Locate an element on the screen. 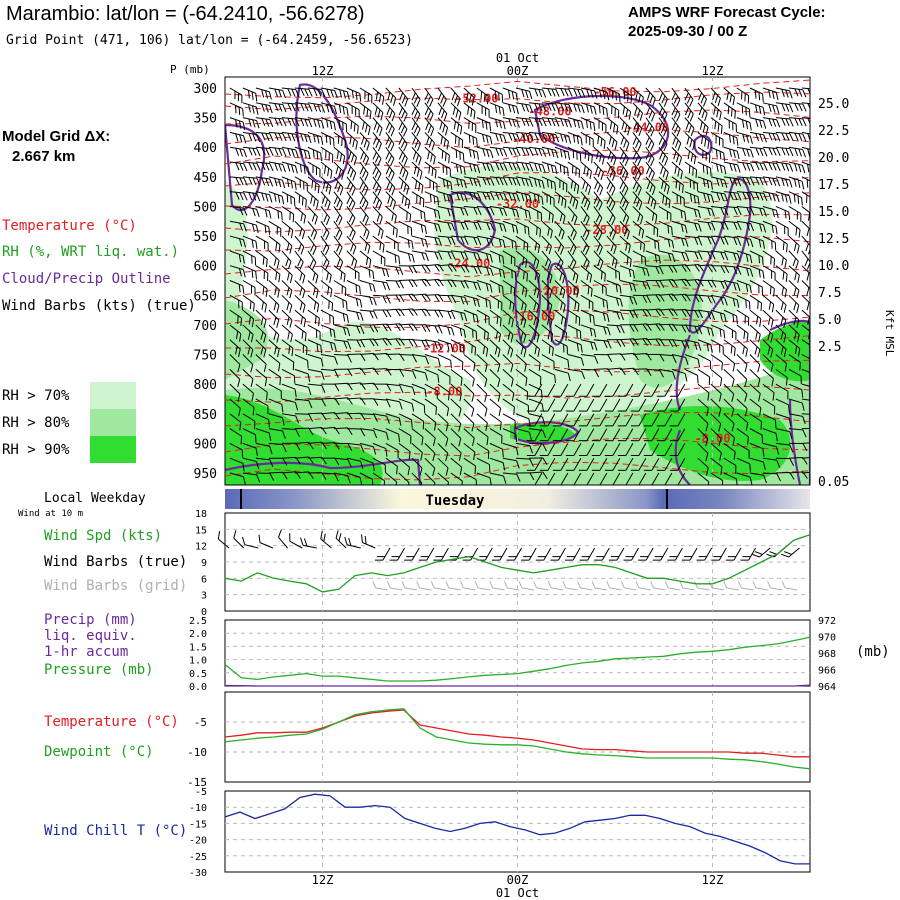 The image size is (900, 900). grid-wind-barb is located at coordinates (438, 586).